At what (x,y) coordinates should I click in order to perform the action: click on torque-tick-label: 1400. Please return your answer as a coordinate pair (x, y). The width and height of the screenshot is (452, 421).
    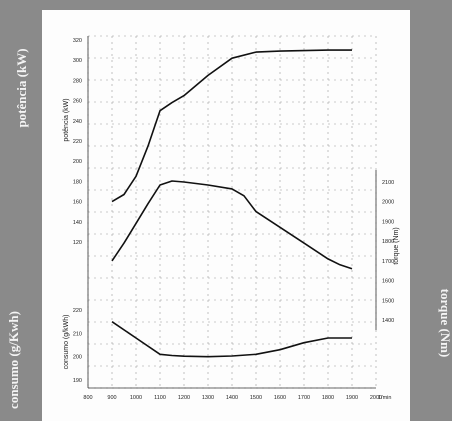
    Looking at the image, I should click on (388, 321).